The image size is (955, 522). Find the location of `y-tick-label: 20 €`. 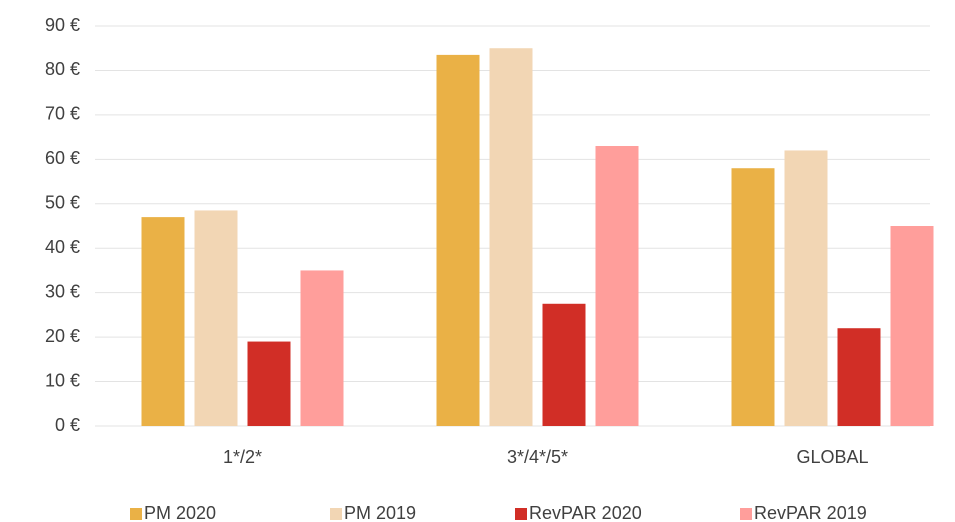

y-tick-label: 20 € is located at coordinates (62, 336).